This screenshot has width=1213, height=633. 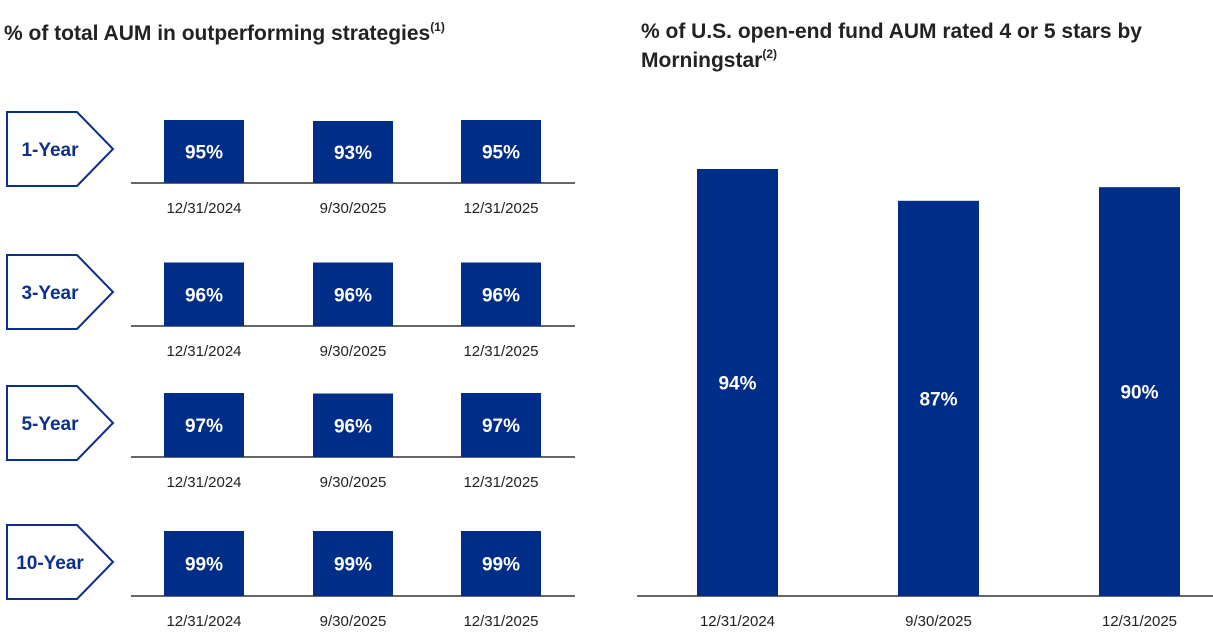 I want to click on bar-value-label: 93%, so click(x=353, y=153).